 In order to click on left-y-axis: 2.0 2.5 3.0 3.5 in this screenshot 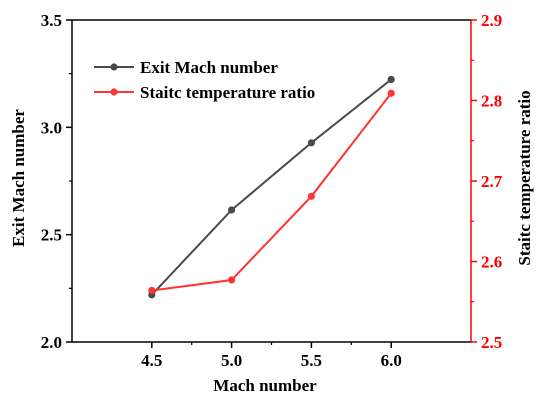, I will do `click(56, 181)`.